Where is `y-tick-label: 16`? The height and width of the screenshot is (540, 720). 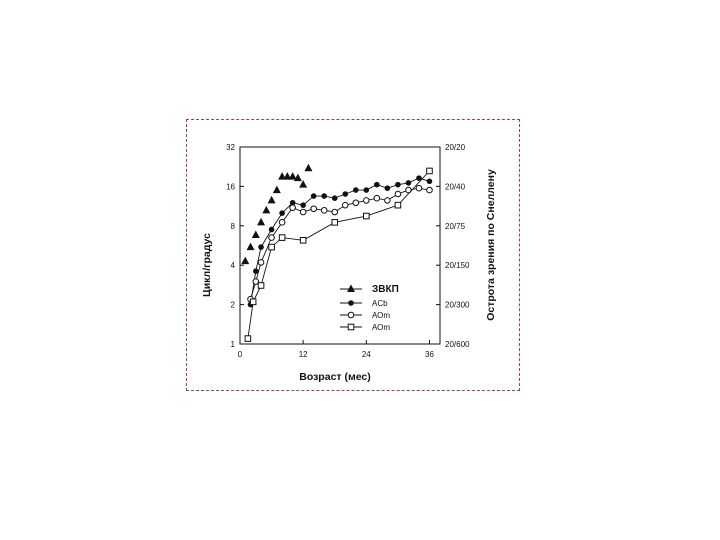 y-tick-label: 16 is located at coordinates (230, 186).